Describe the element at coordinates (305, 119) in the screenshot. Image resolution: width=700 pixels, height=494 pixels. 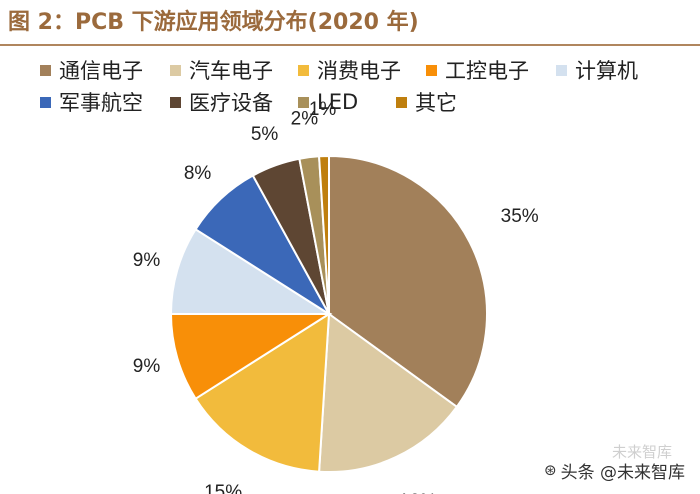
I see `slice-data-label: 2%` at that location.